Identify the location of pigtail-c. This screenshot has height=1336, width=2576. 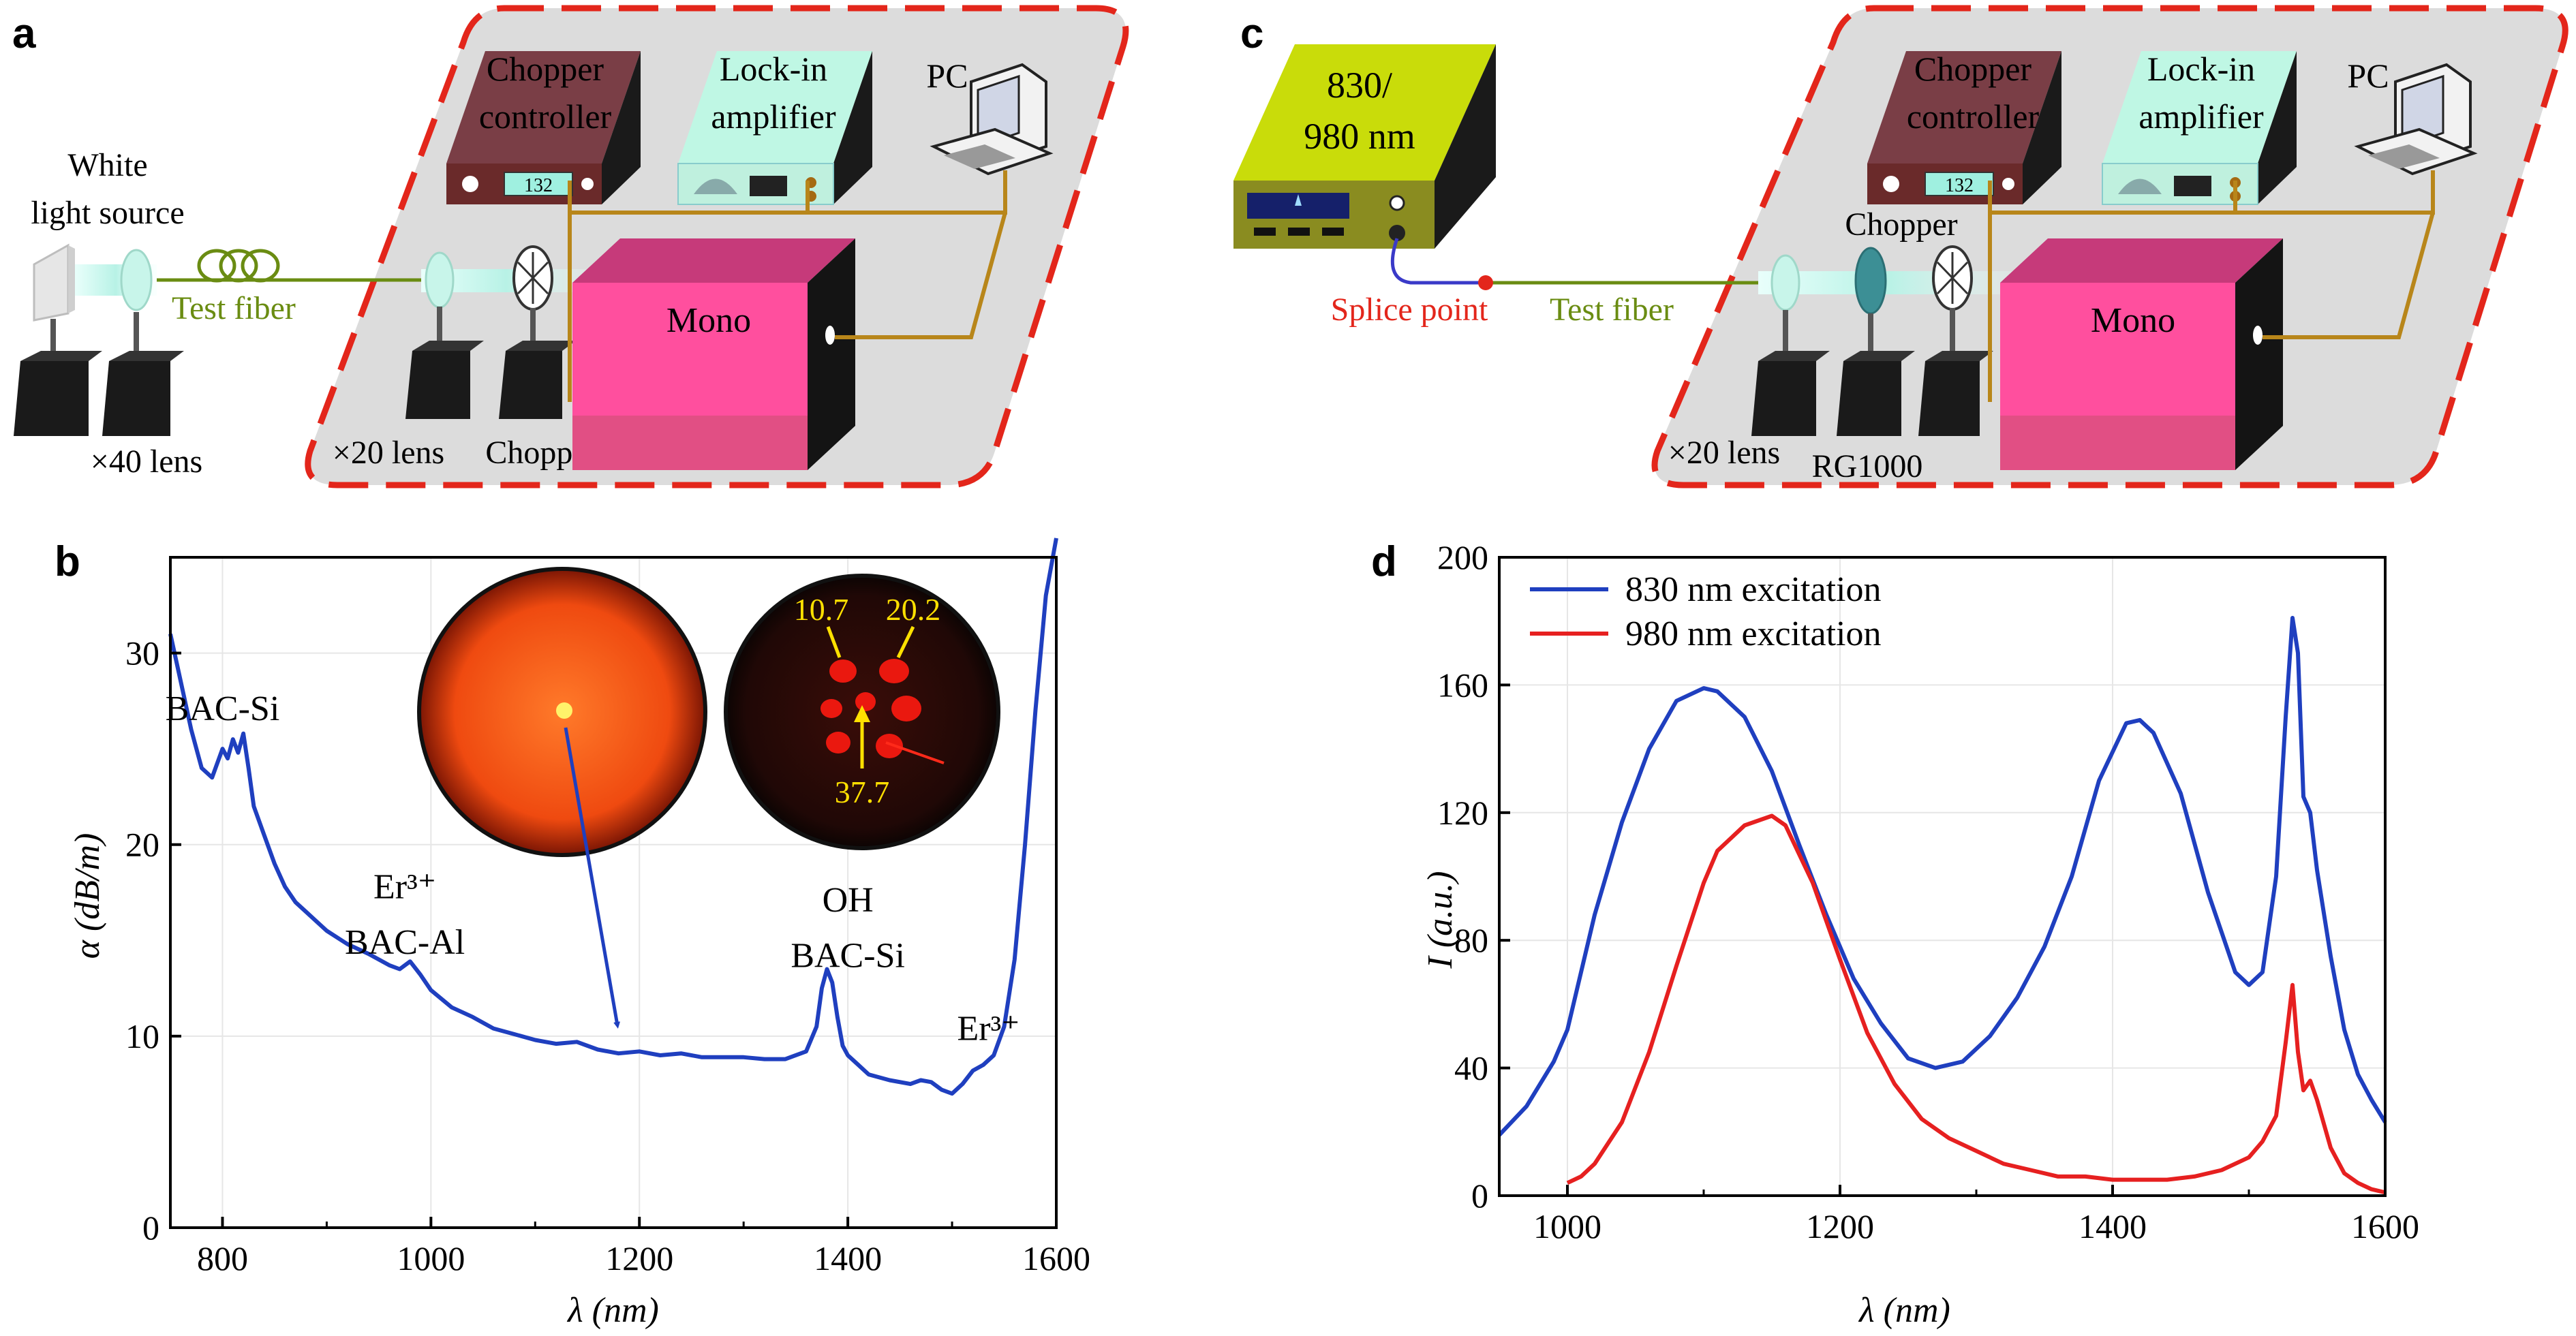
(1438, 261).